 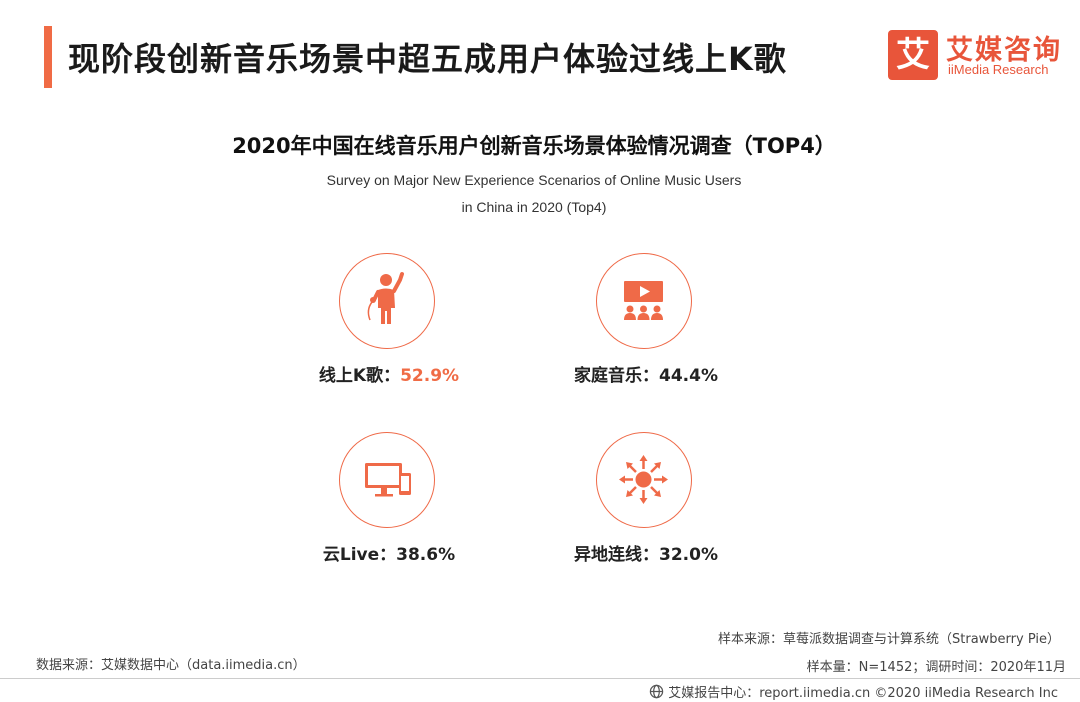 I want to click on label-karaoke: 线上K歌：52.9%, so click(x=389, y=373).